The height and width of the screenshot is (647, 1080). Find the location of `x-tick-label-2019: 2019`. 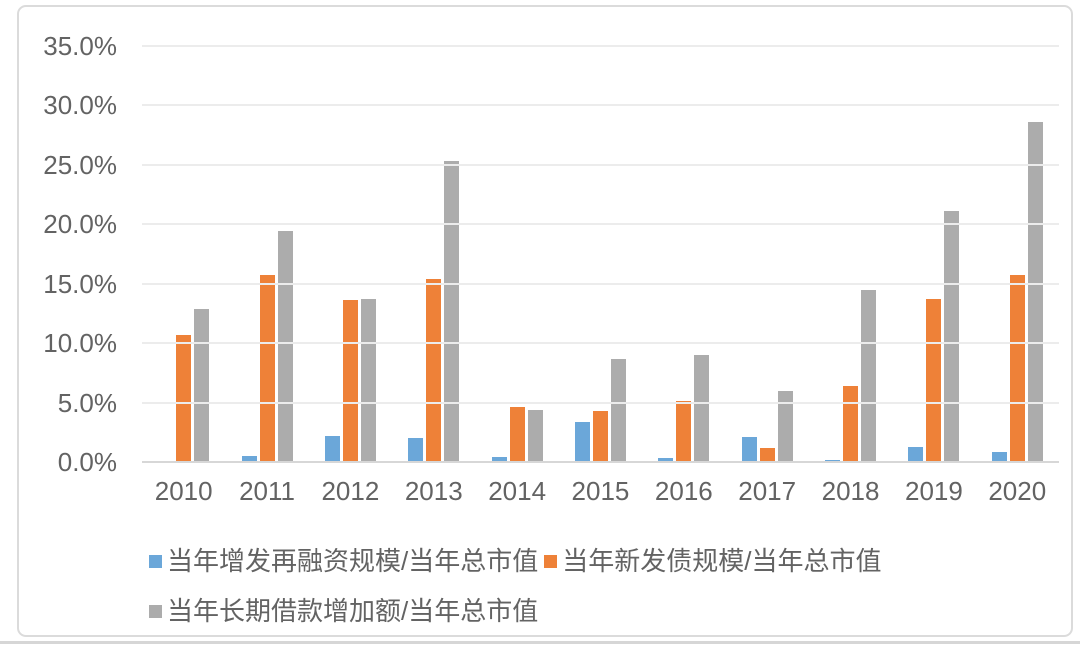

x-tick-label-2019: 2019 is located at coordinates (933, 491).